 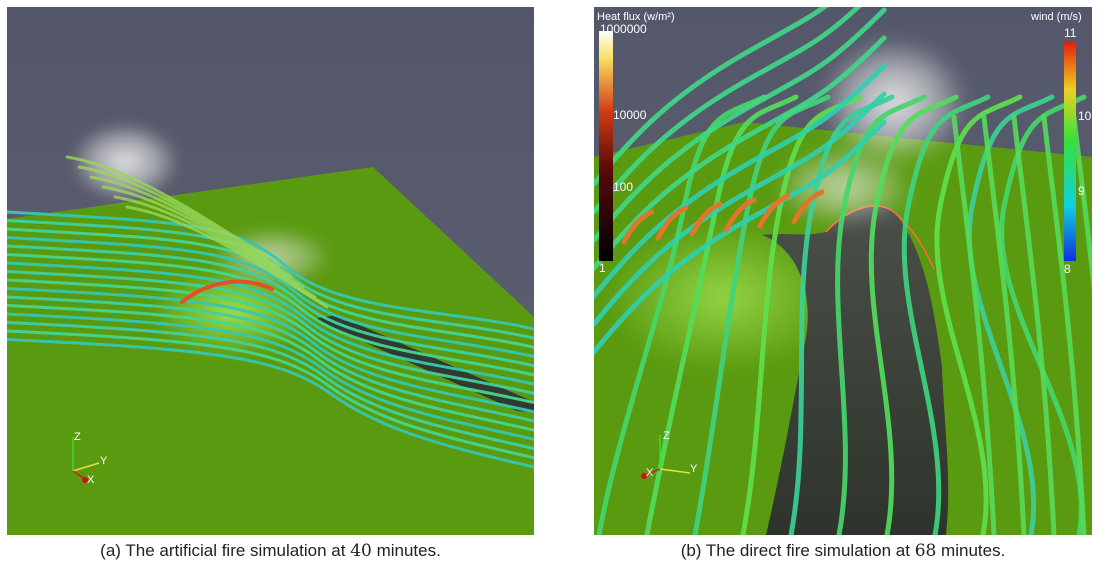 What do you see at coordinates (1067, 269) in the screenshot?
I see `wind-tick: 8` at bounding box center [1067, 269].